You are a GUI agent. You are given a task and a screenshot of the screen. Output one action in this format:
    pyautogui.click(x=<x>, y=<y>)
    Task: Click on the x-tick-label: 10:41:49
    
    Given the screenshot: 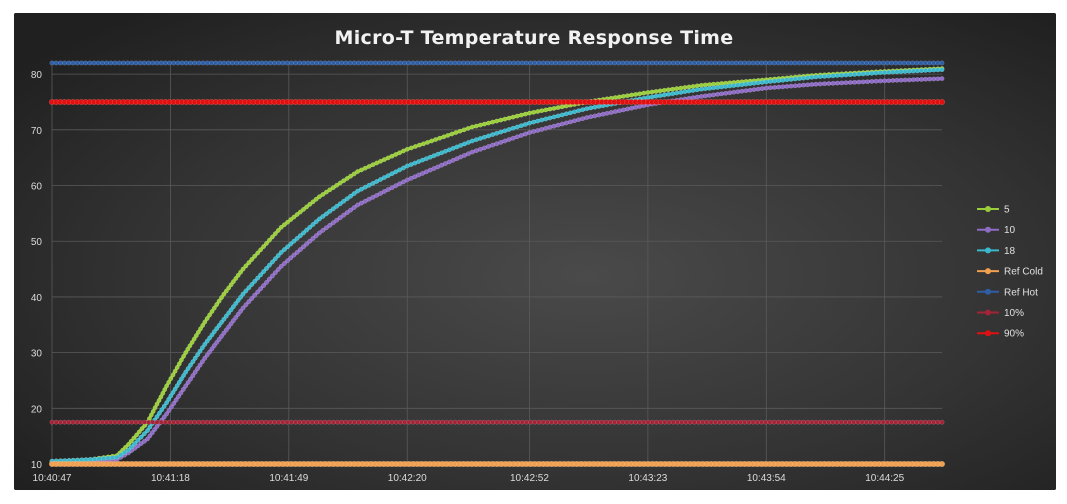 What is the action you would take?
    pyautogui.click(x=288, y=478)
    